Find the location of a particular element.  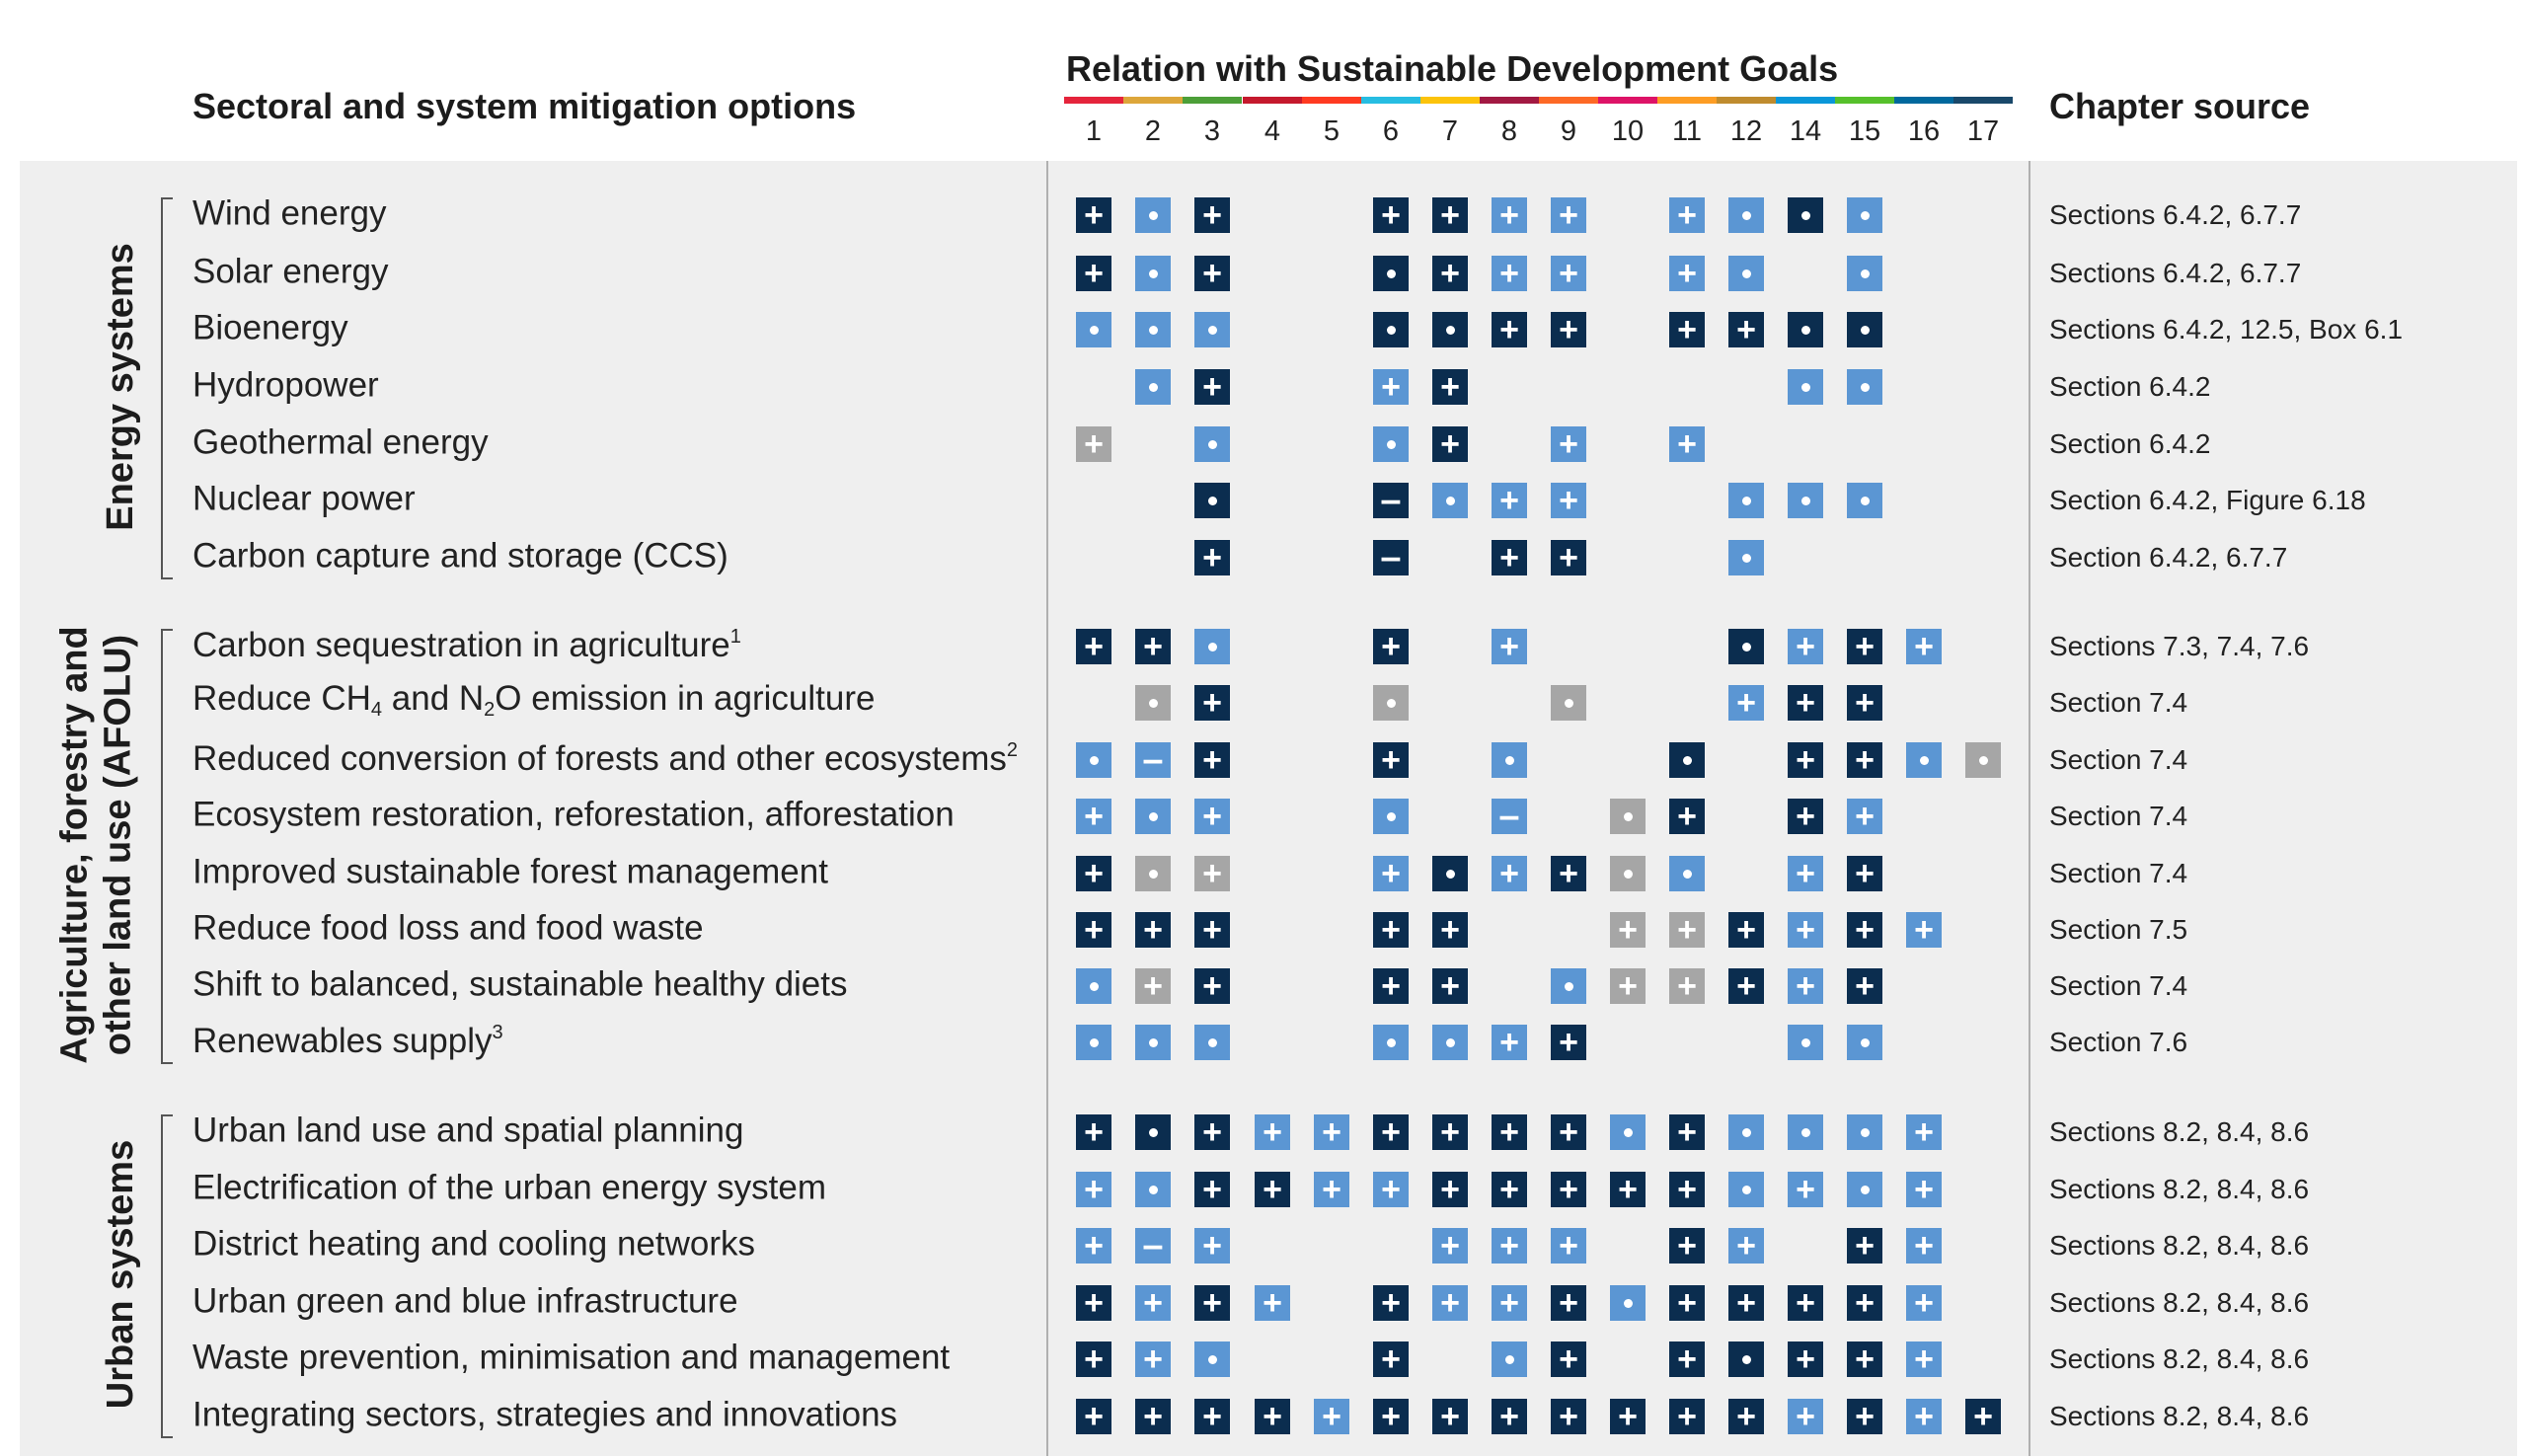

row-label: District heating and cooling networks is located at coordinates (473, 1243).